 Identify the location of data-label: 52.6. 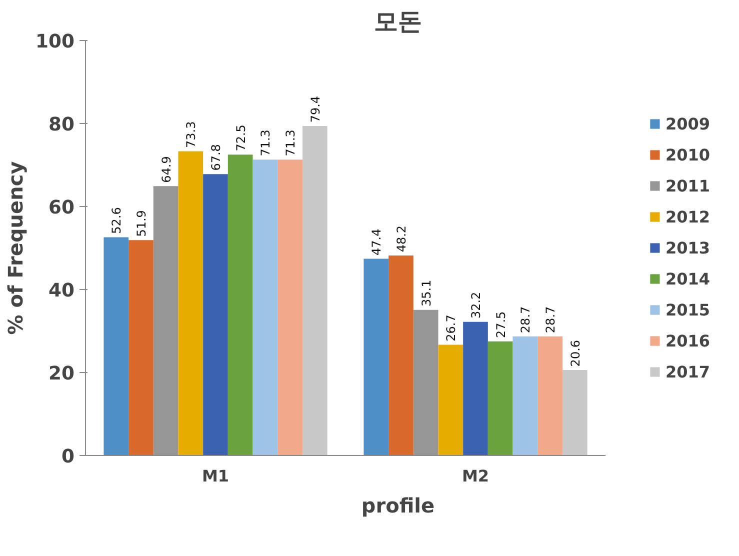
(117, 220).